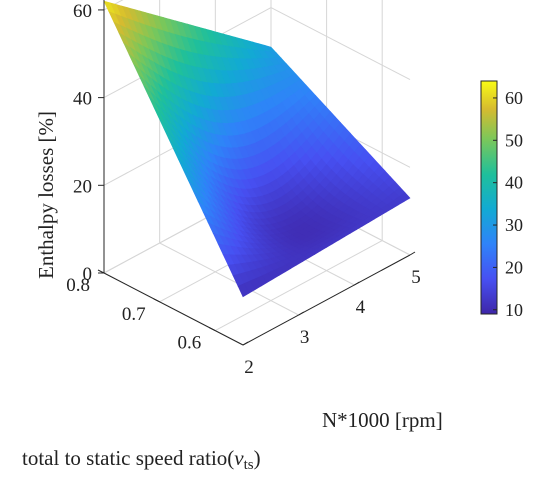  What do you see at coordinates (305, 337) in the screenshot?
I see `x-tick-label: 3` at bounding box center [305, 337].